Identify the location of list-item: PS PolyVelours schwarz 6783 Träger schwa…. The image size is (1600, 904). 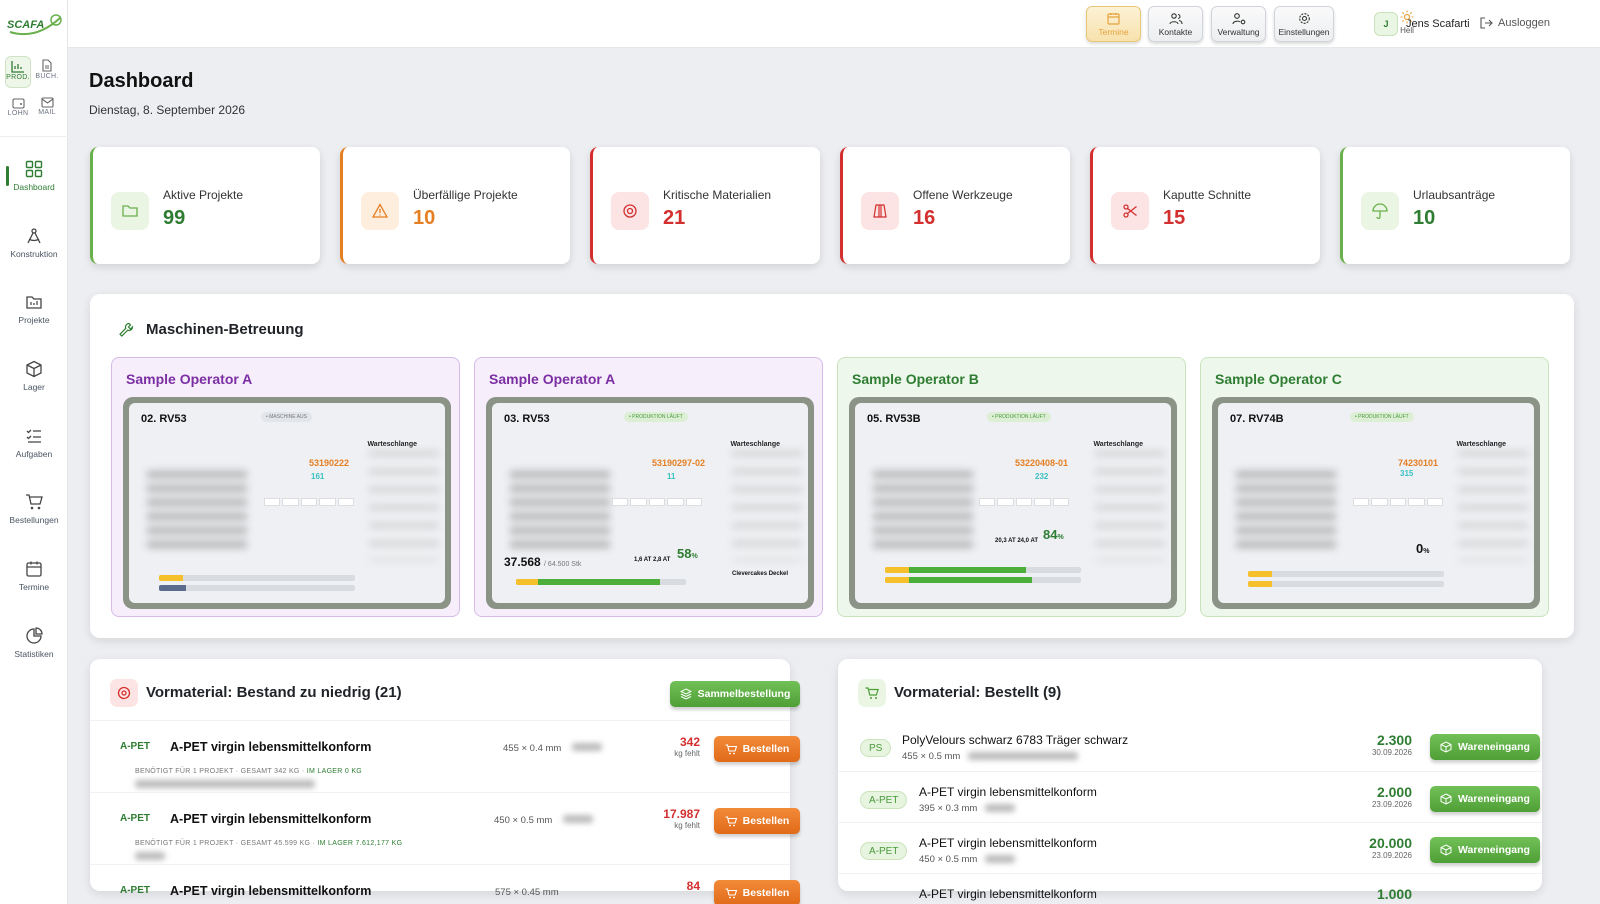
(1190, 756).